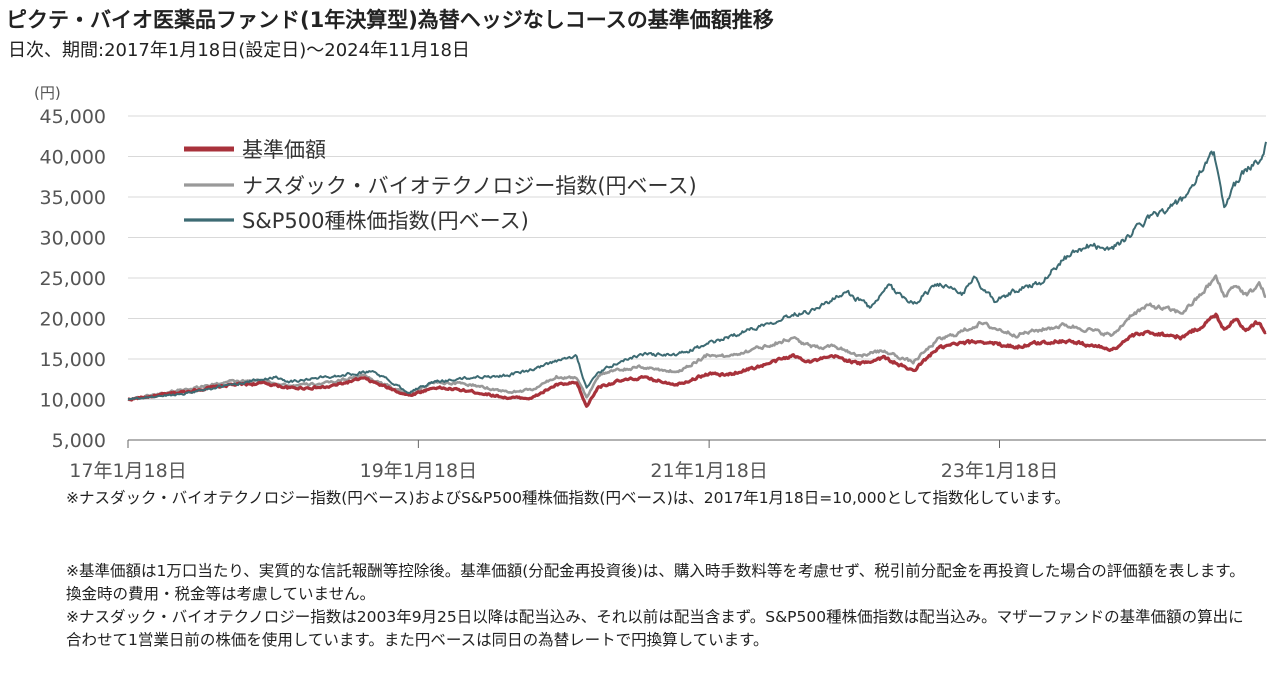 The width and height of the screenshot is (1280, 676). I want to click on x-tick-label: 19年1月18日, so click(418, 471).